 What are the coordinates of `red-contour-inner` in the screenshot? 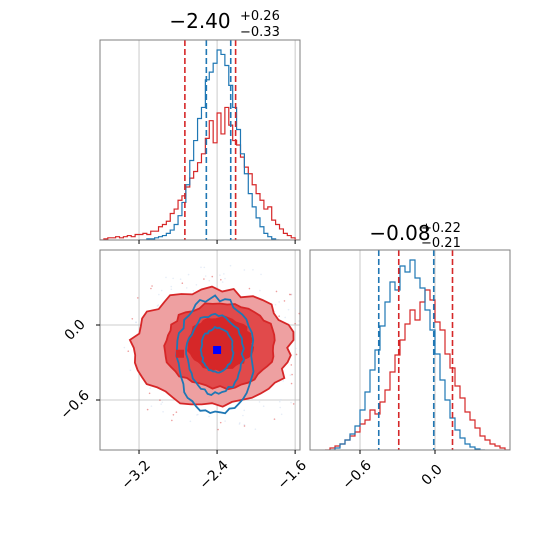 It's located at (221, 343).